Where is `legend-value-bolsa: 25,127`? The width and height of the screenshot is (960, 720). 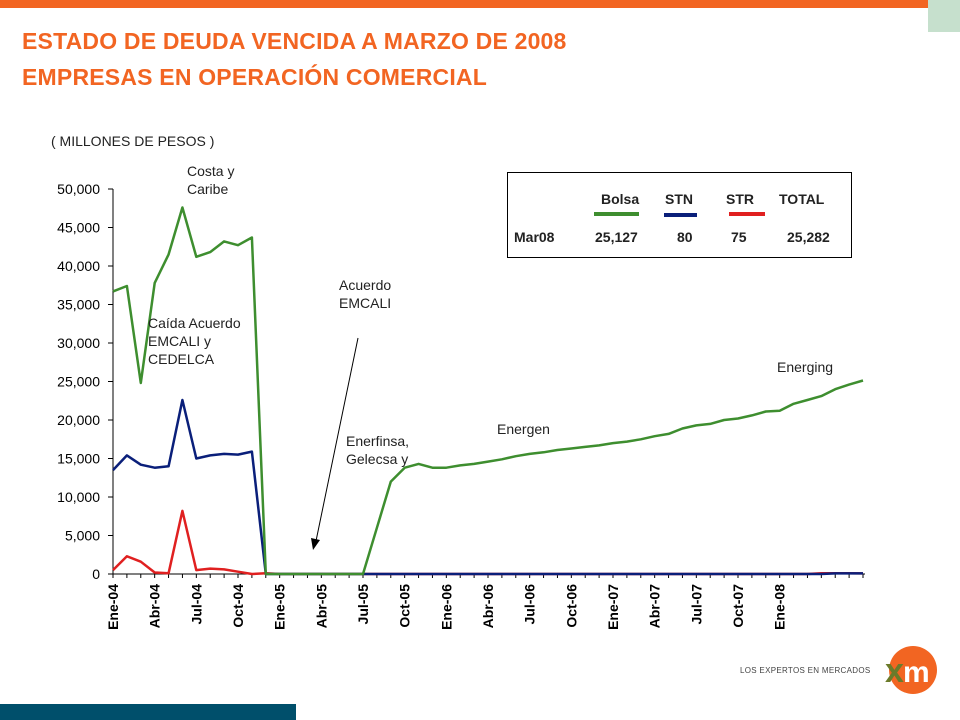
legend-value-bolsa: 25,127 is located at coordinates (616, 237).